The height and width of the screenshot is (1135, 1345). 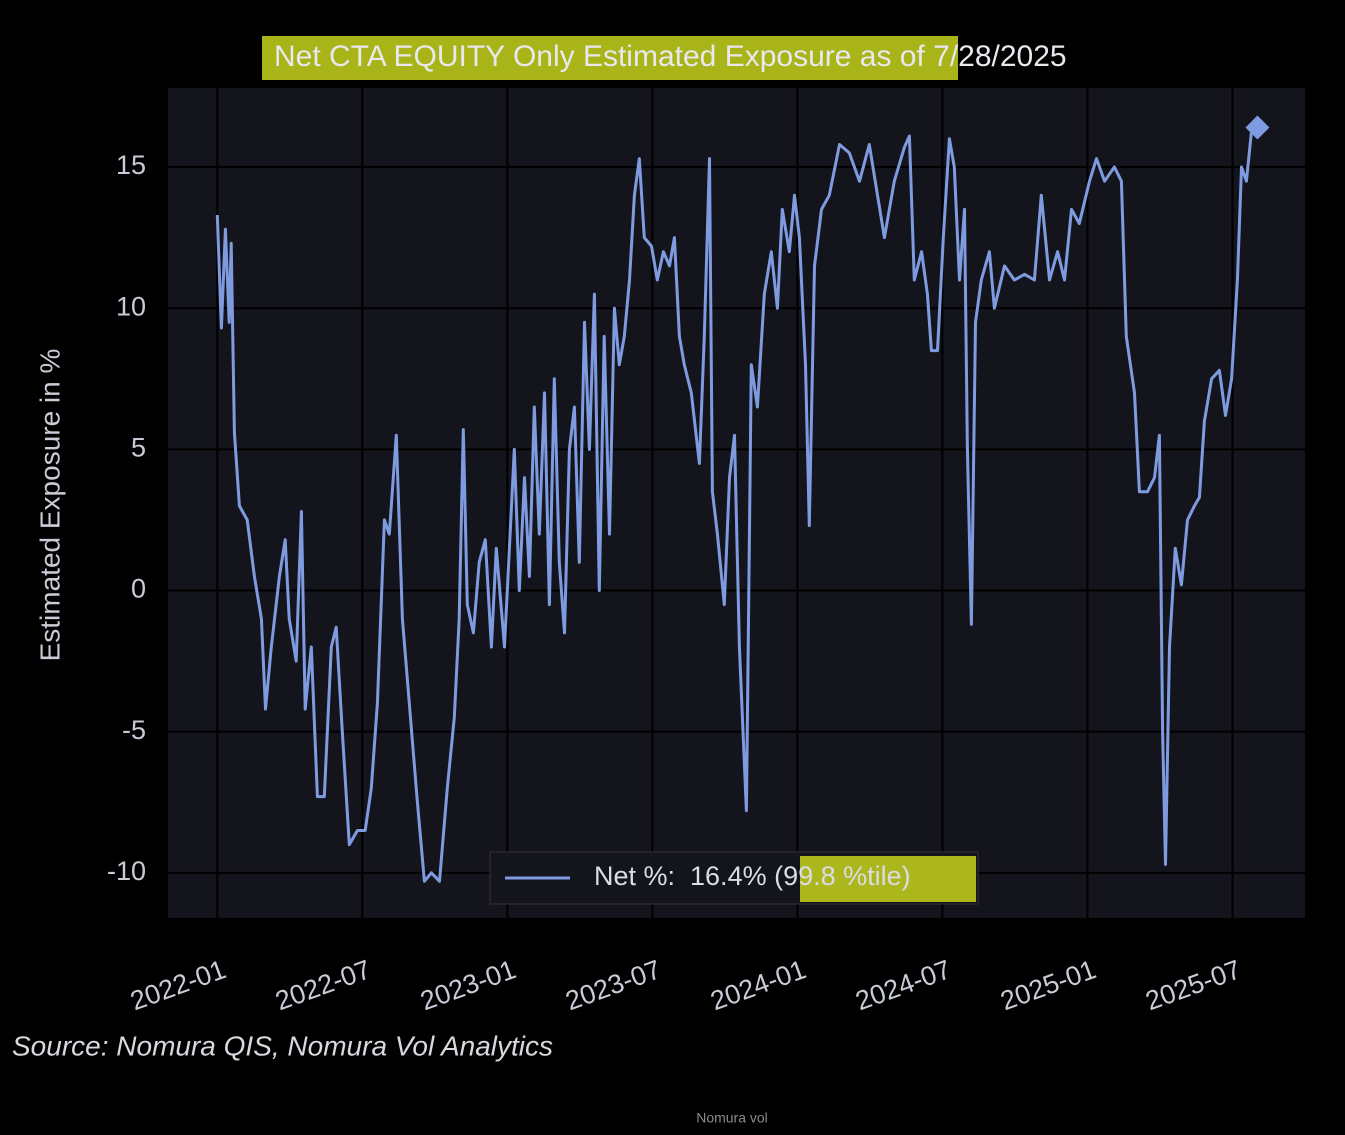 What do you see at coordinates (138, 589) in the screenshot?
I see `y-tick-label: 0` at bounding box center [138, 589].